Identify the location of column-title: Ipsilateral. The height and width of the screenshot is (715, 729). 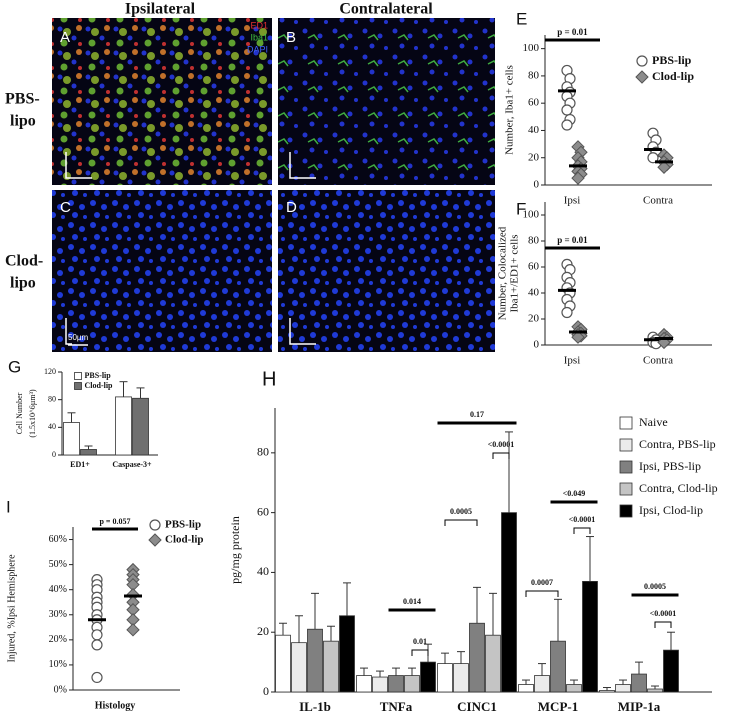
(160, 9).